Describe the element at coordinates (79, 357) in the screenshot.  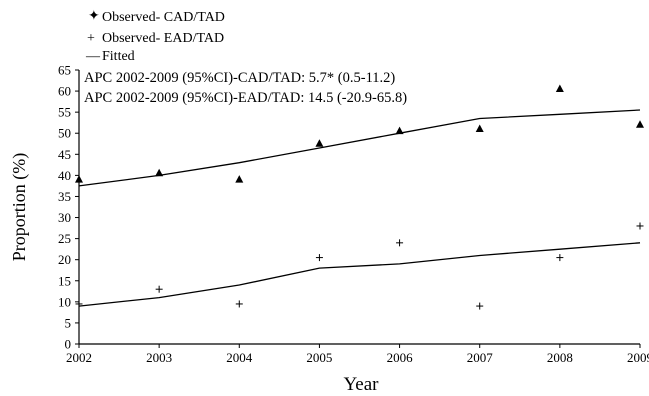
I see `x-tick-label: 2002` at that location.